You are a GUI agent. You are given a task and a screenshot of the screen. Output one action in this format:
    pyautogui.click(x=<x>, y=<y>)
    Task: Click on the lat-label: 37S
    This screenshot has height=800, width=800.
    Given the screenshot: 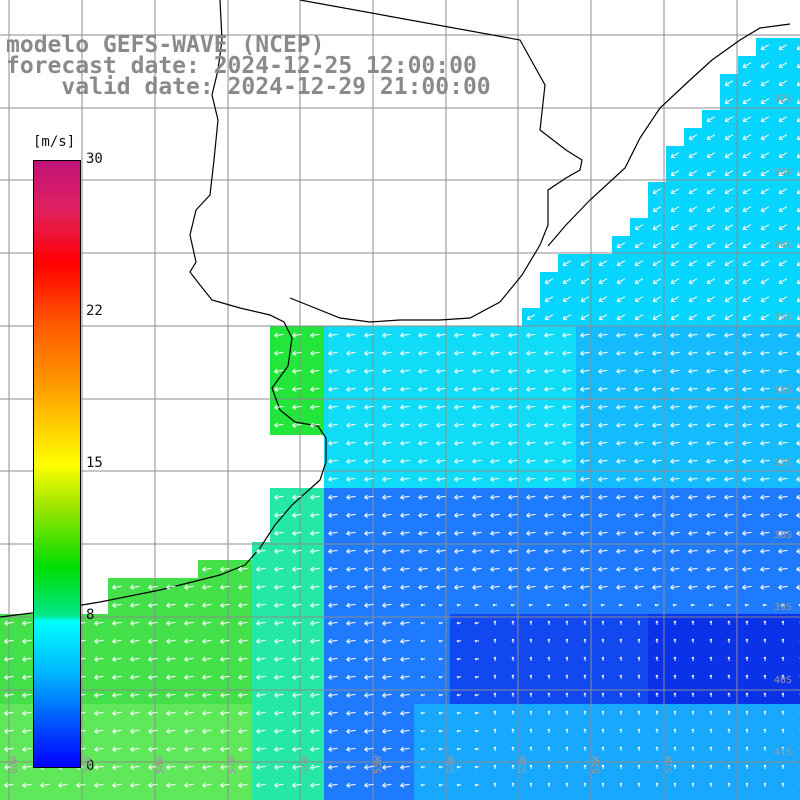 What is the action you would take?
    pyautogui.click(x=782, y=463)
    